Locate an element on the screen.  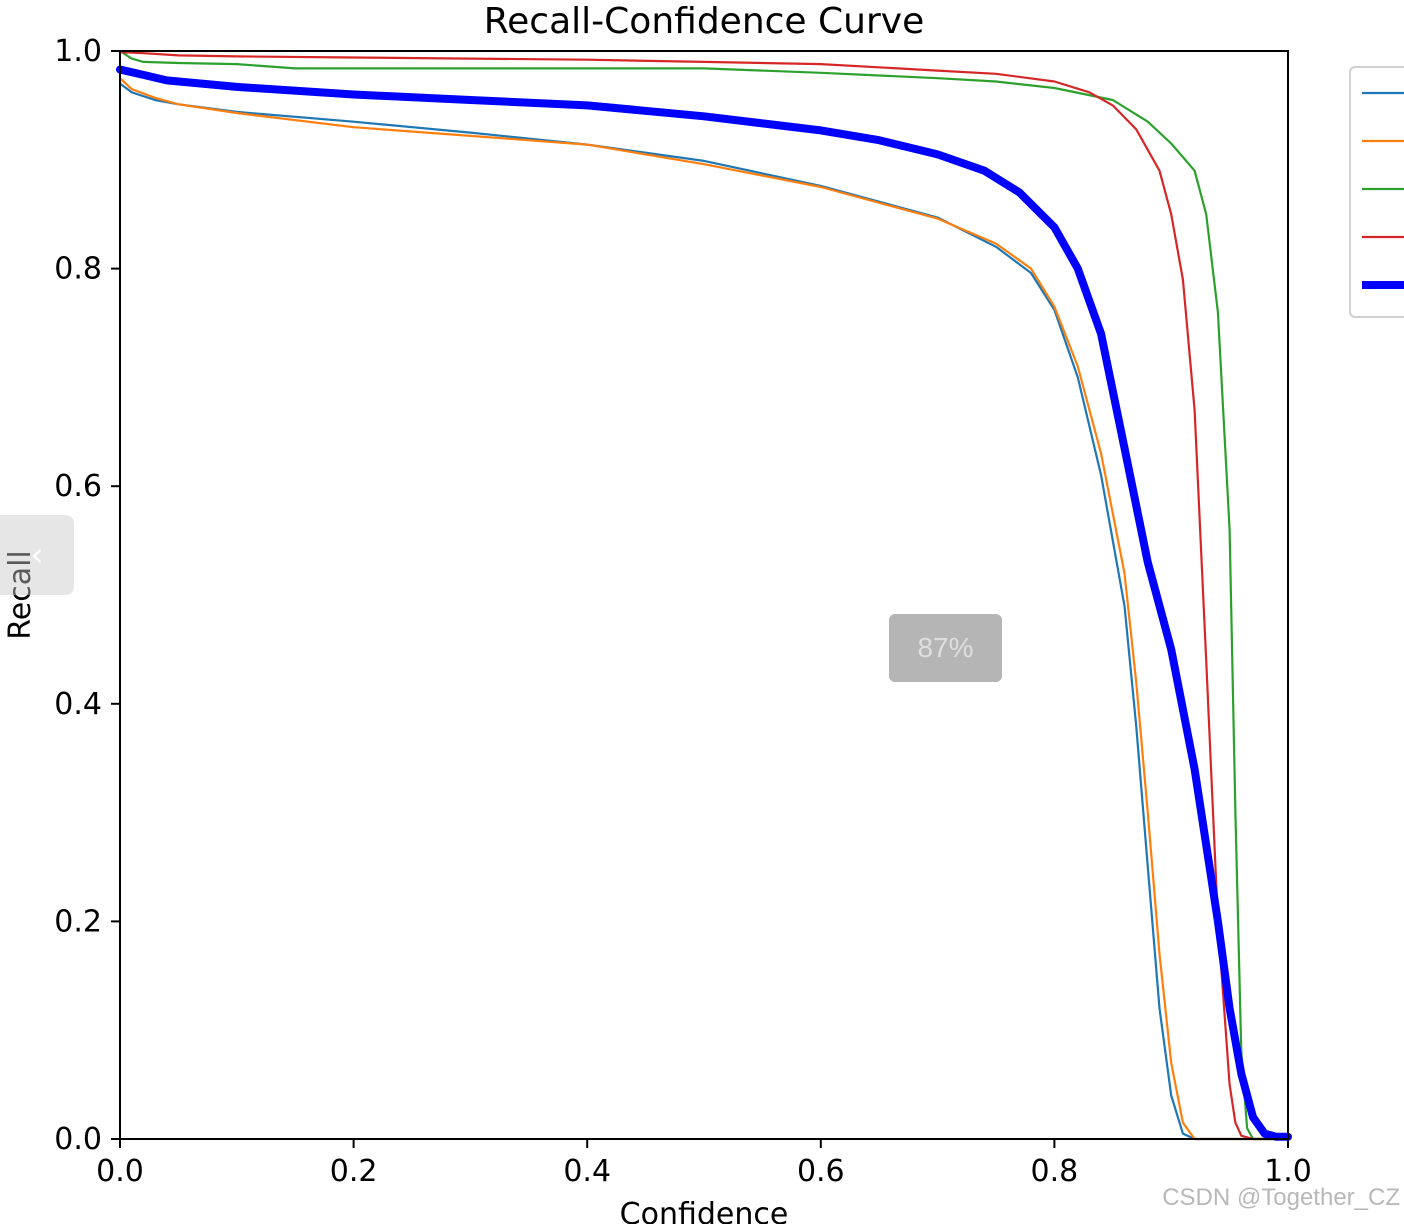
y-tick-label: 0.8 is located at coordinates (78, 269).